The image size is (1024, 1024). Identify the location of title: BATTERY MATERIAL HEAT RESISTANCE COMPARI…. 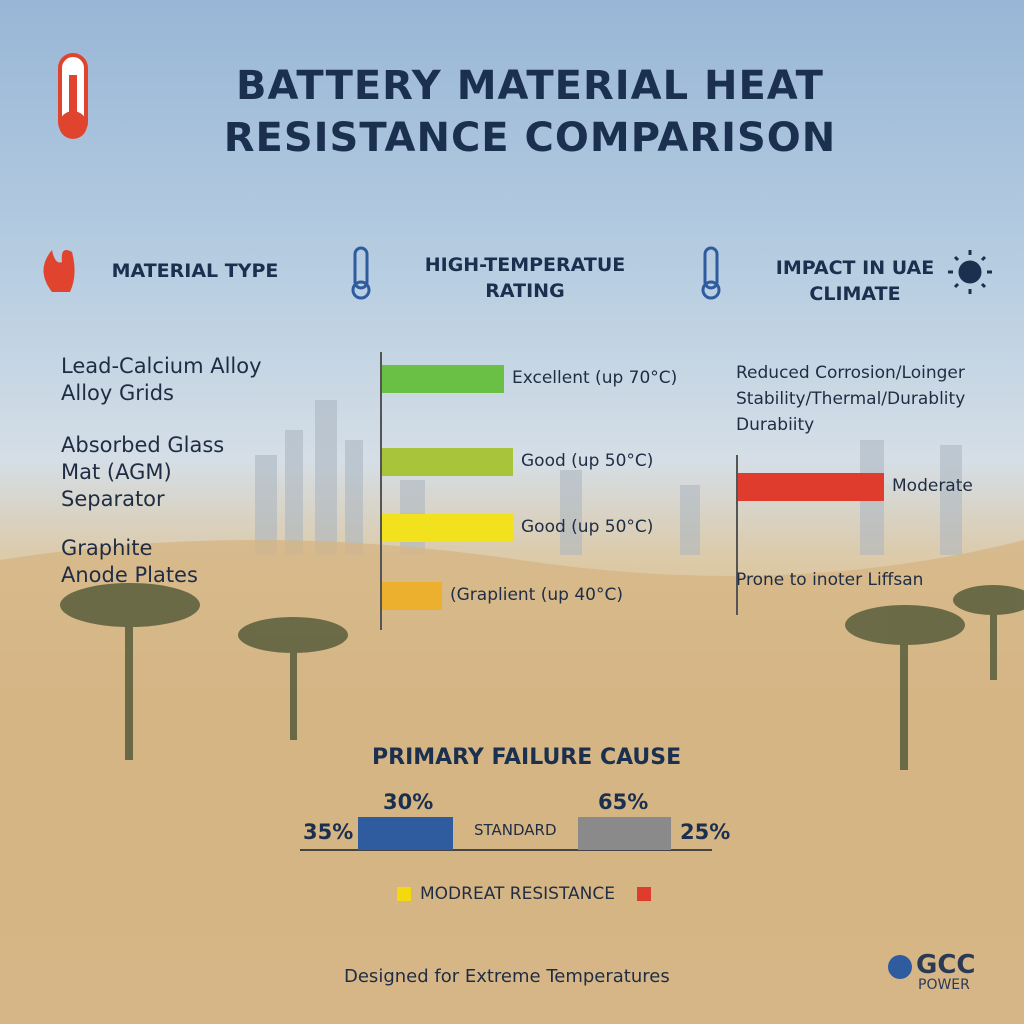
(530, 112).